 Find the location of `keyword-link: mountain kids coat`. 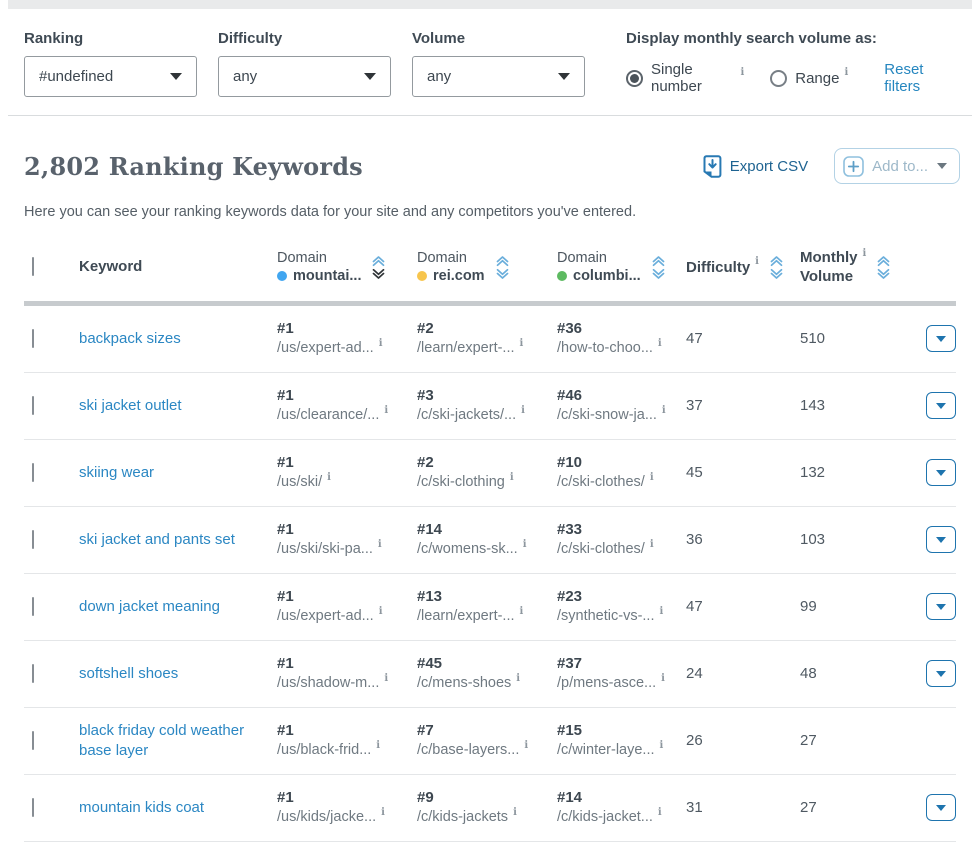

keyword-link: mountain kids coat is located at coordinates (142, 807).